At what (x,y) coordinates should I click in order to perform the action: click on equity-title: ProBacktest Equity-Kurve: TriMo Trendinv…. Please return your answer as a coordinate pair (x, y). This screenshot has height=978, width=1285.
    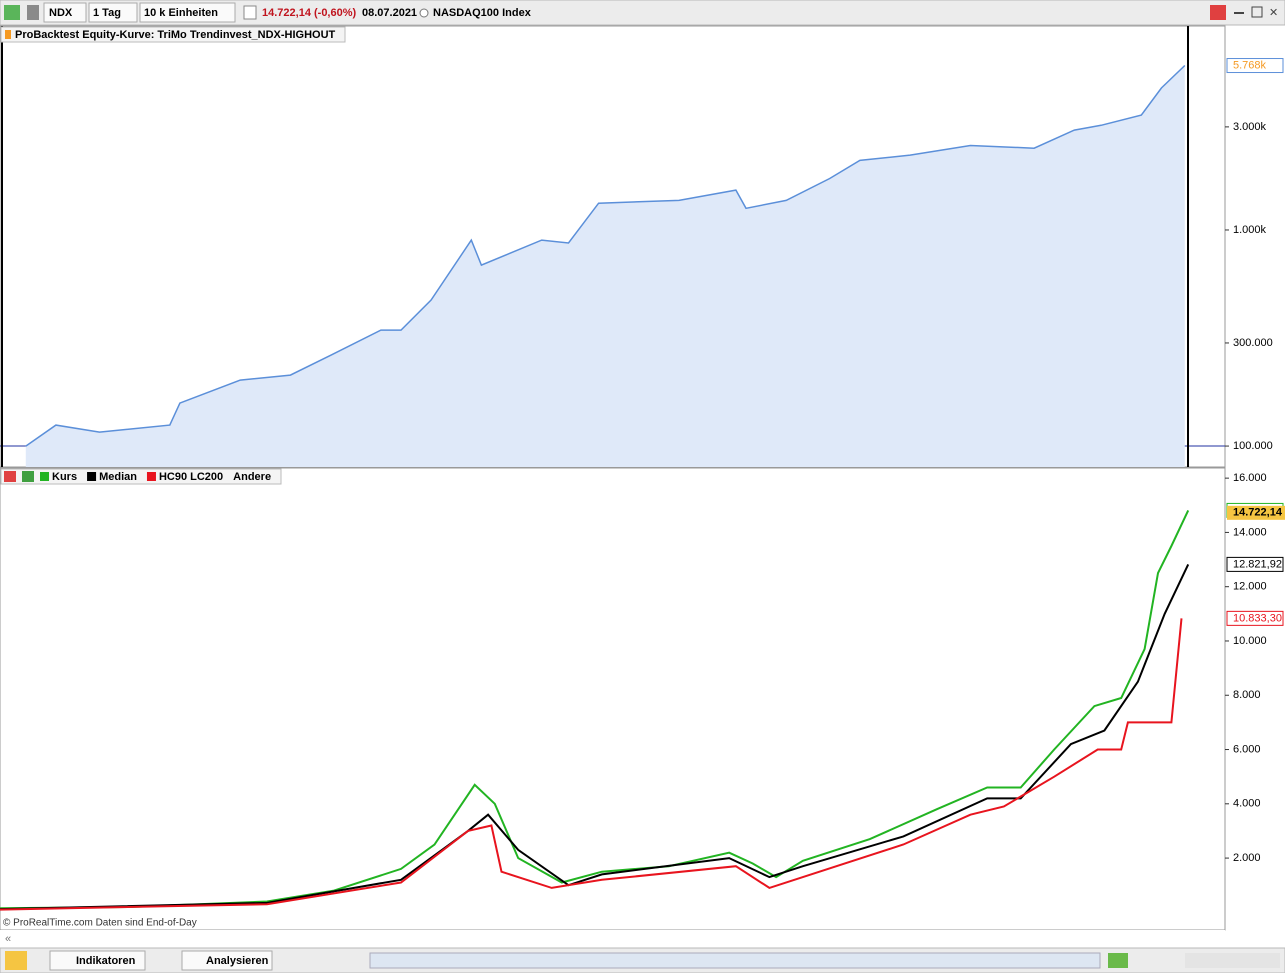
    Looking at the image, I should click on (175, 35).